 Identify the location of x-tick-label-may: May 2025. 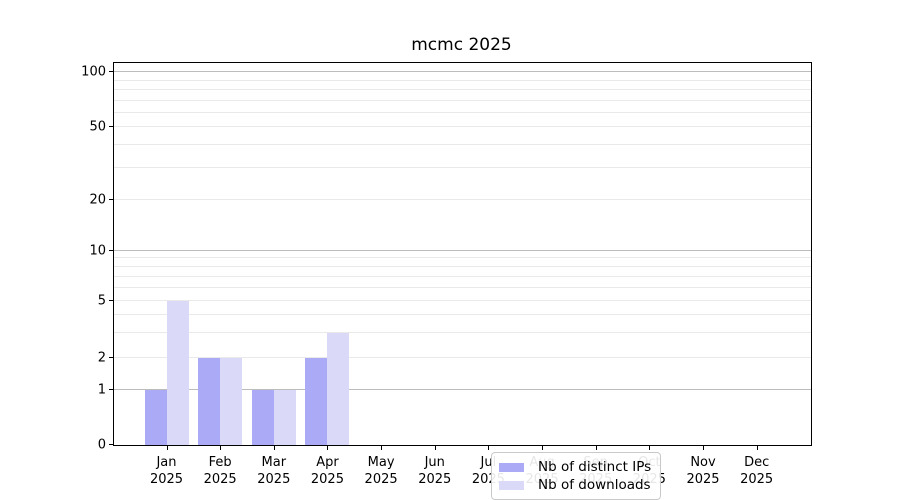
(381, 471).